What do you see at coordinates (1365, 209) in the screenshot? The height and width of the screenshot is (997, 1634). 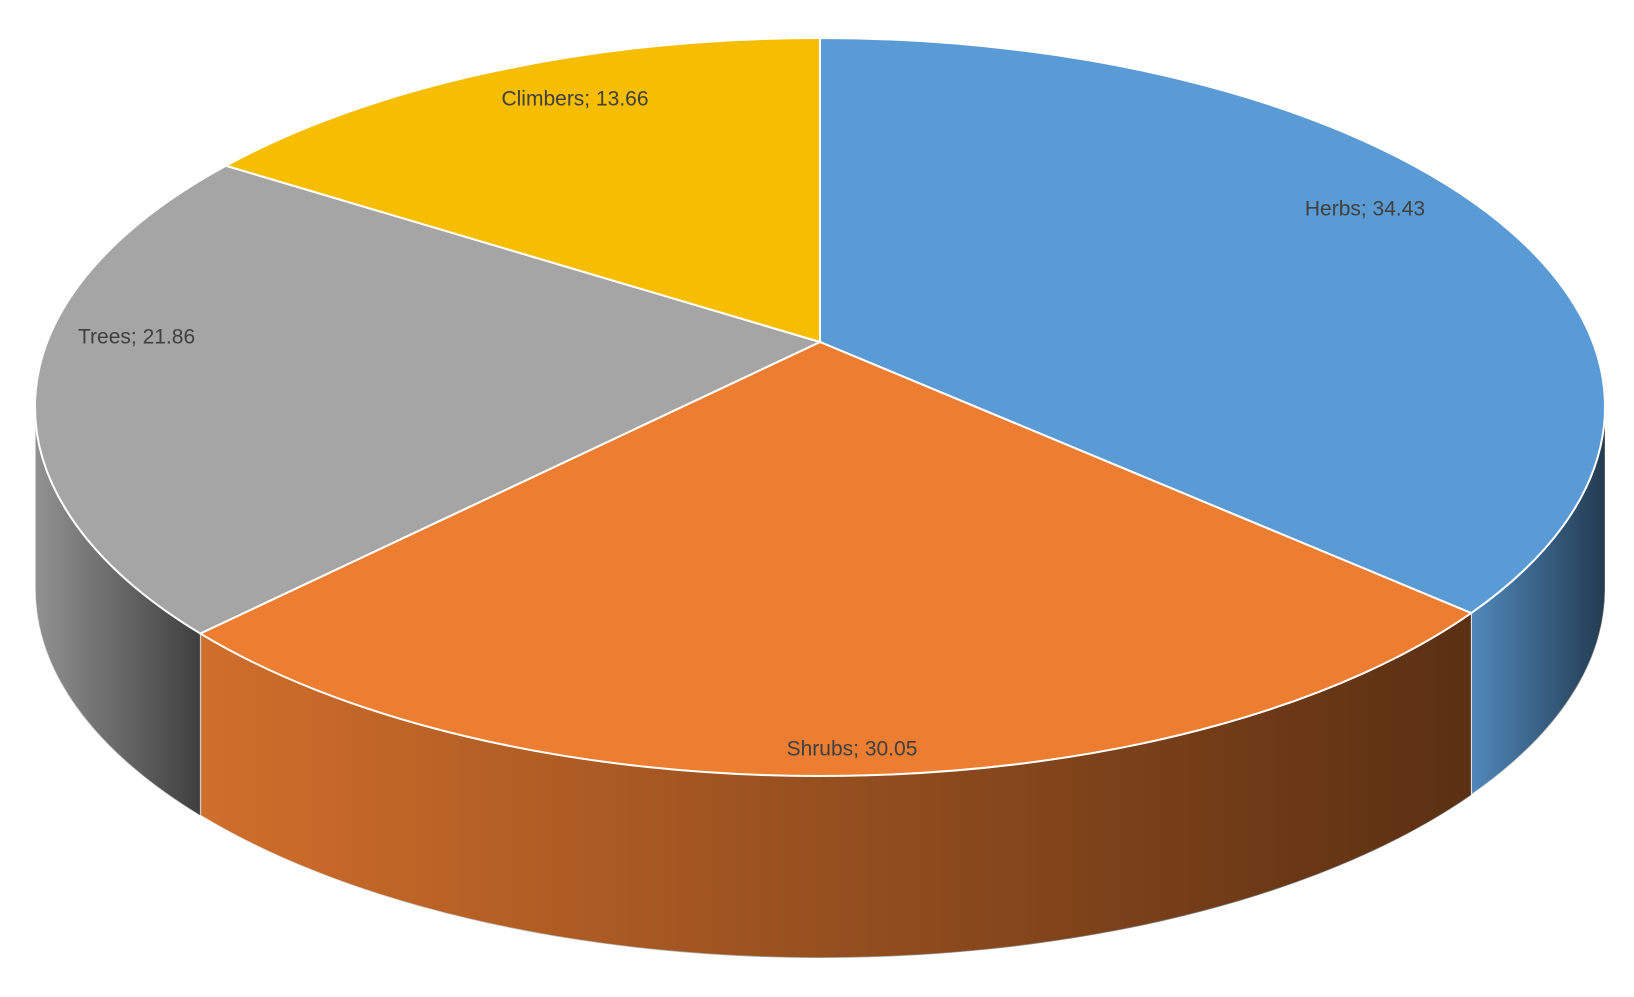 I see `data-label: Herbs; 34.43` at bounding box center [1365, 209].